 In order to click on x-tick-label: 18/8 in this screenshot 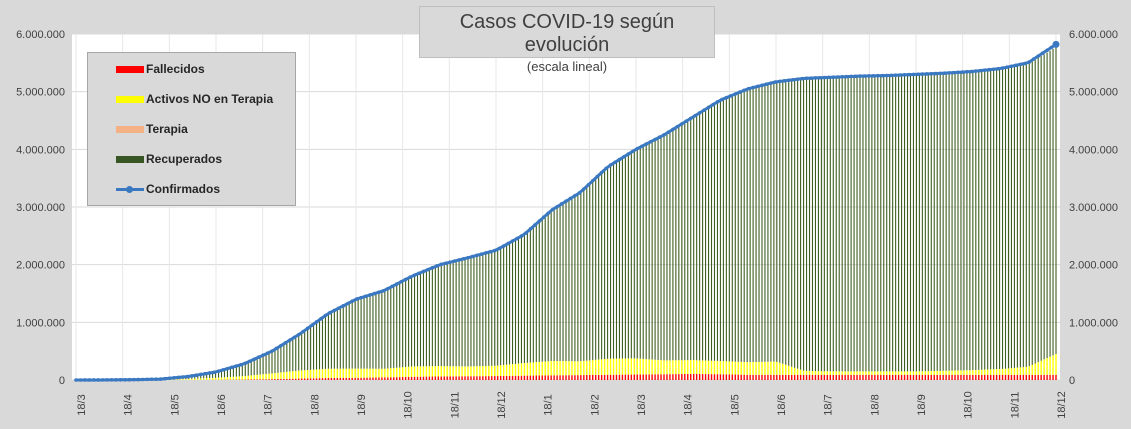, I will do `click(315, 404)`.